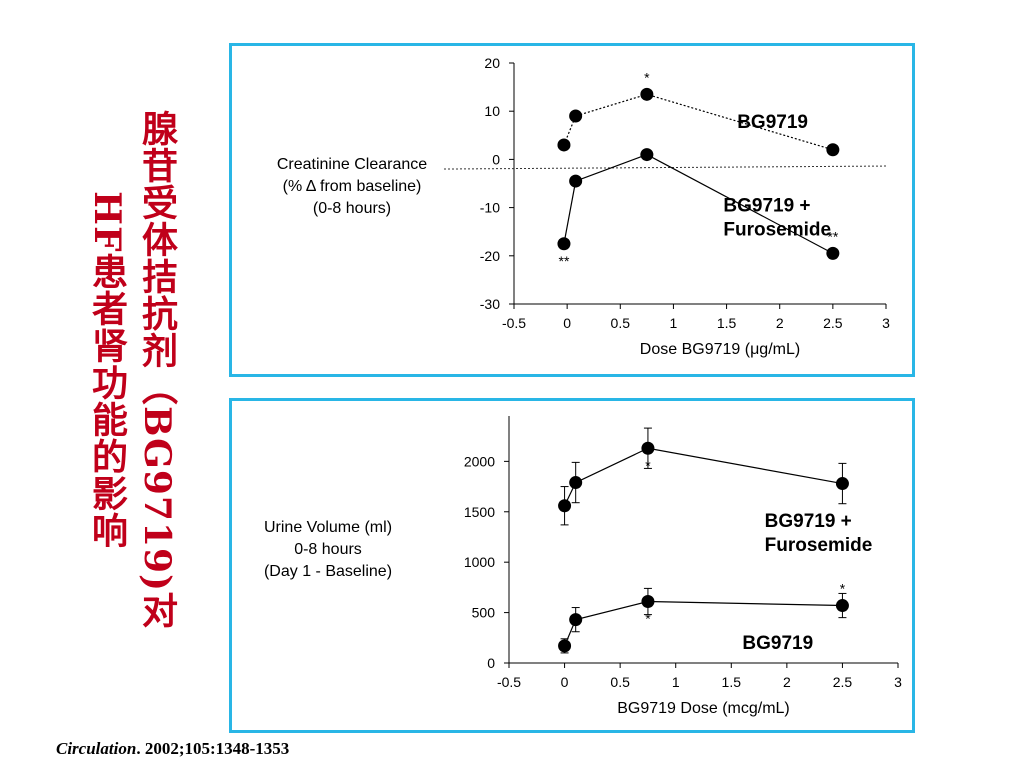 This screenshot has height=768, width=1024. I want to click on y-tick-label: 2000, so click(479, 461).